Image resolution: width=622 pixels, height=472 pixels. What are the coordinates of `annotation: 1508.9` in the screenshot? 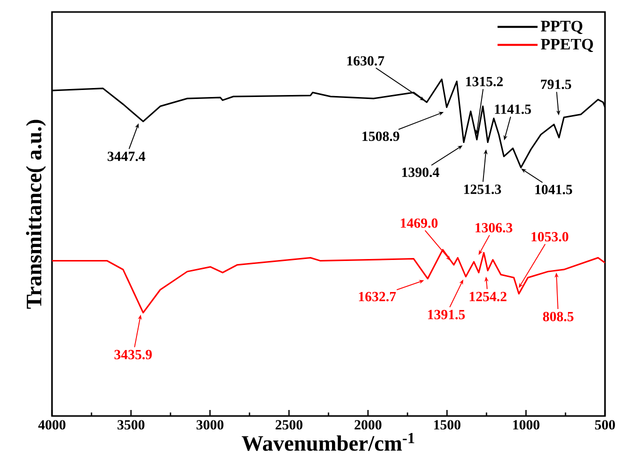 It's located at (381, 137).